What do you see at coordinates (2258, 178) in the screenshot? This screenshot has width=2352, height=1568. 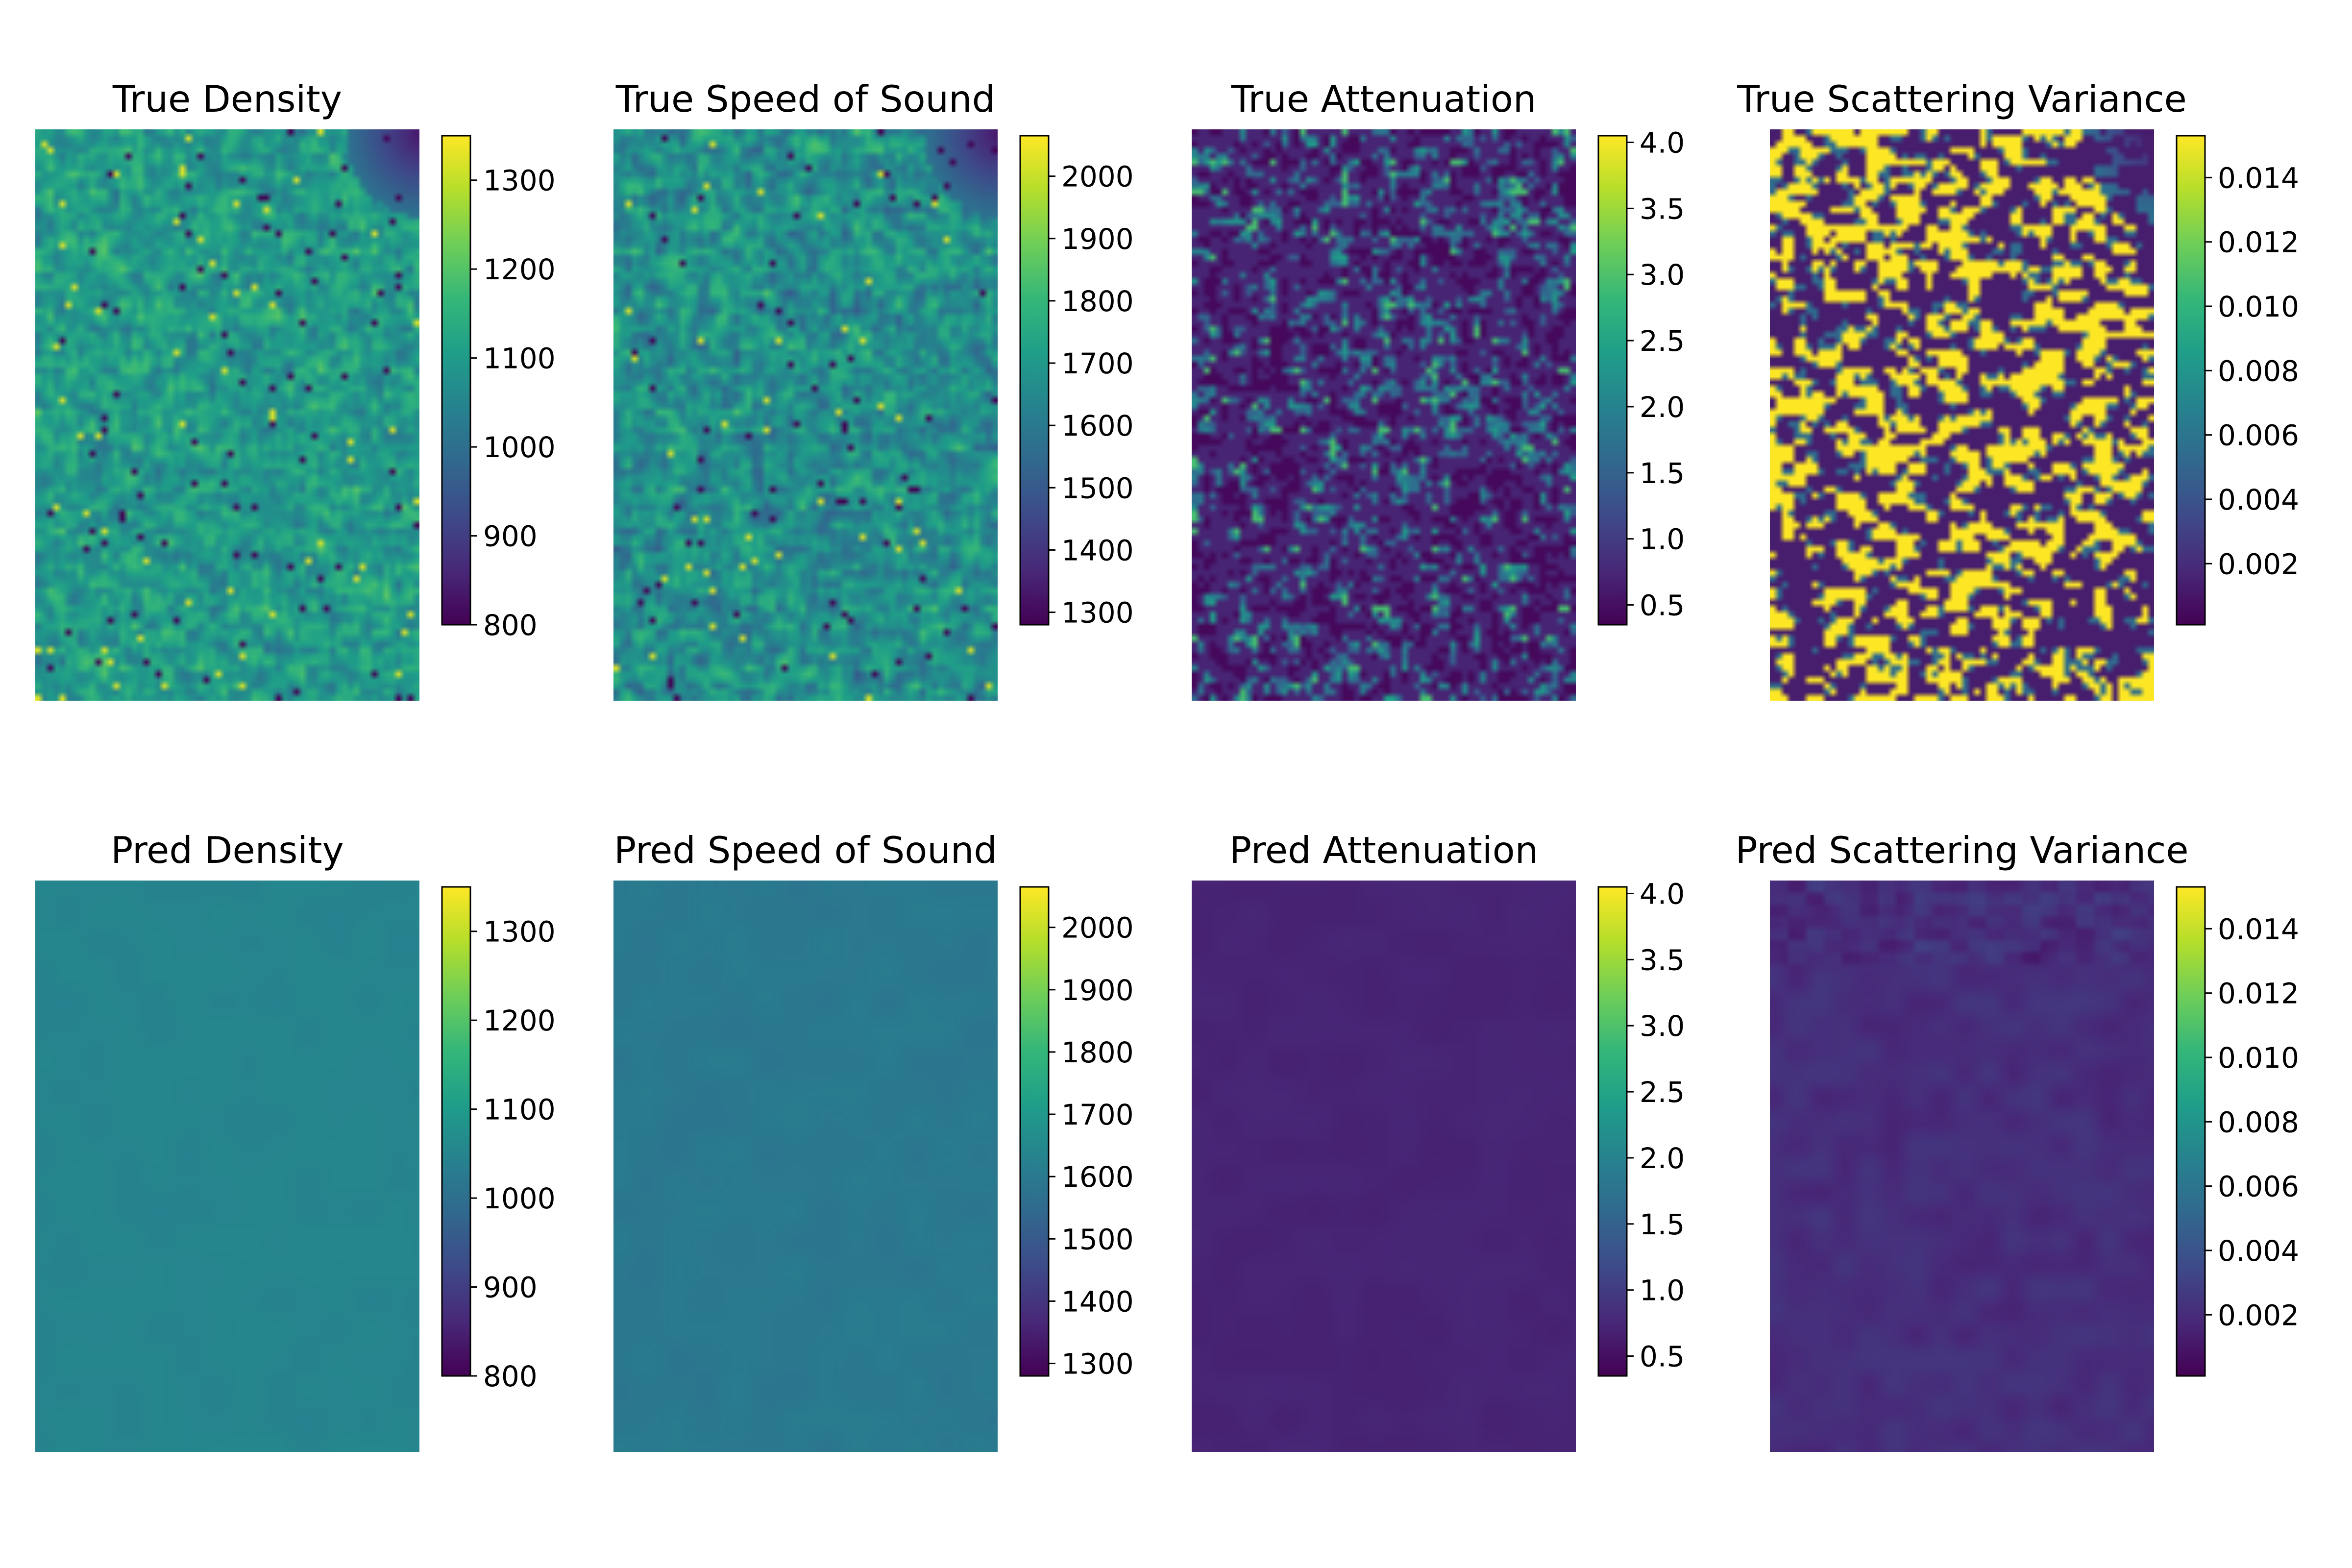 I see `colorbar-tick-label-true-scattering-variance: 0.014` at bounding box center [2258, 178].